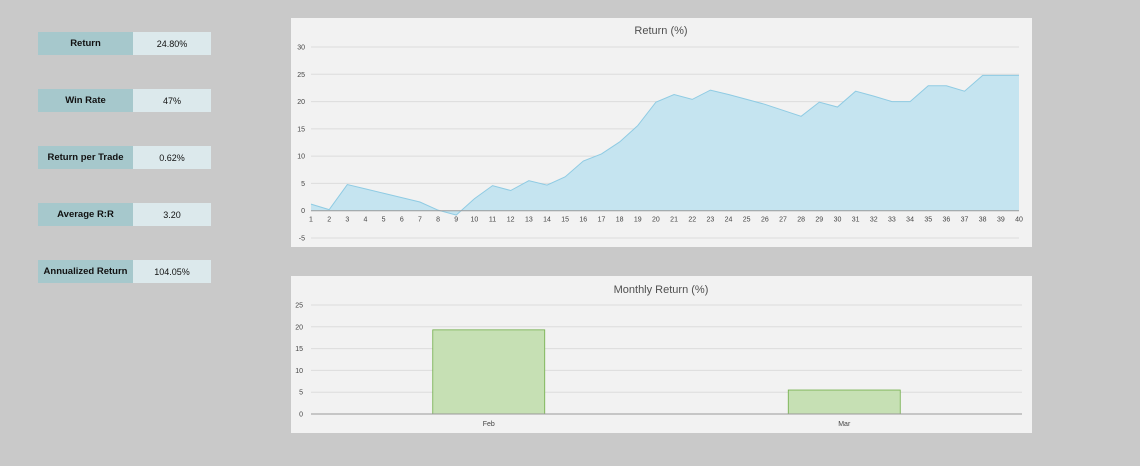 This screenshot has width=1140, height=466. I want to click on x-tick-label: 14, so click(547, 220).